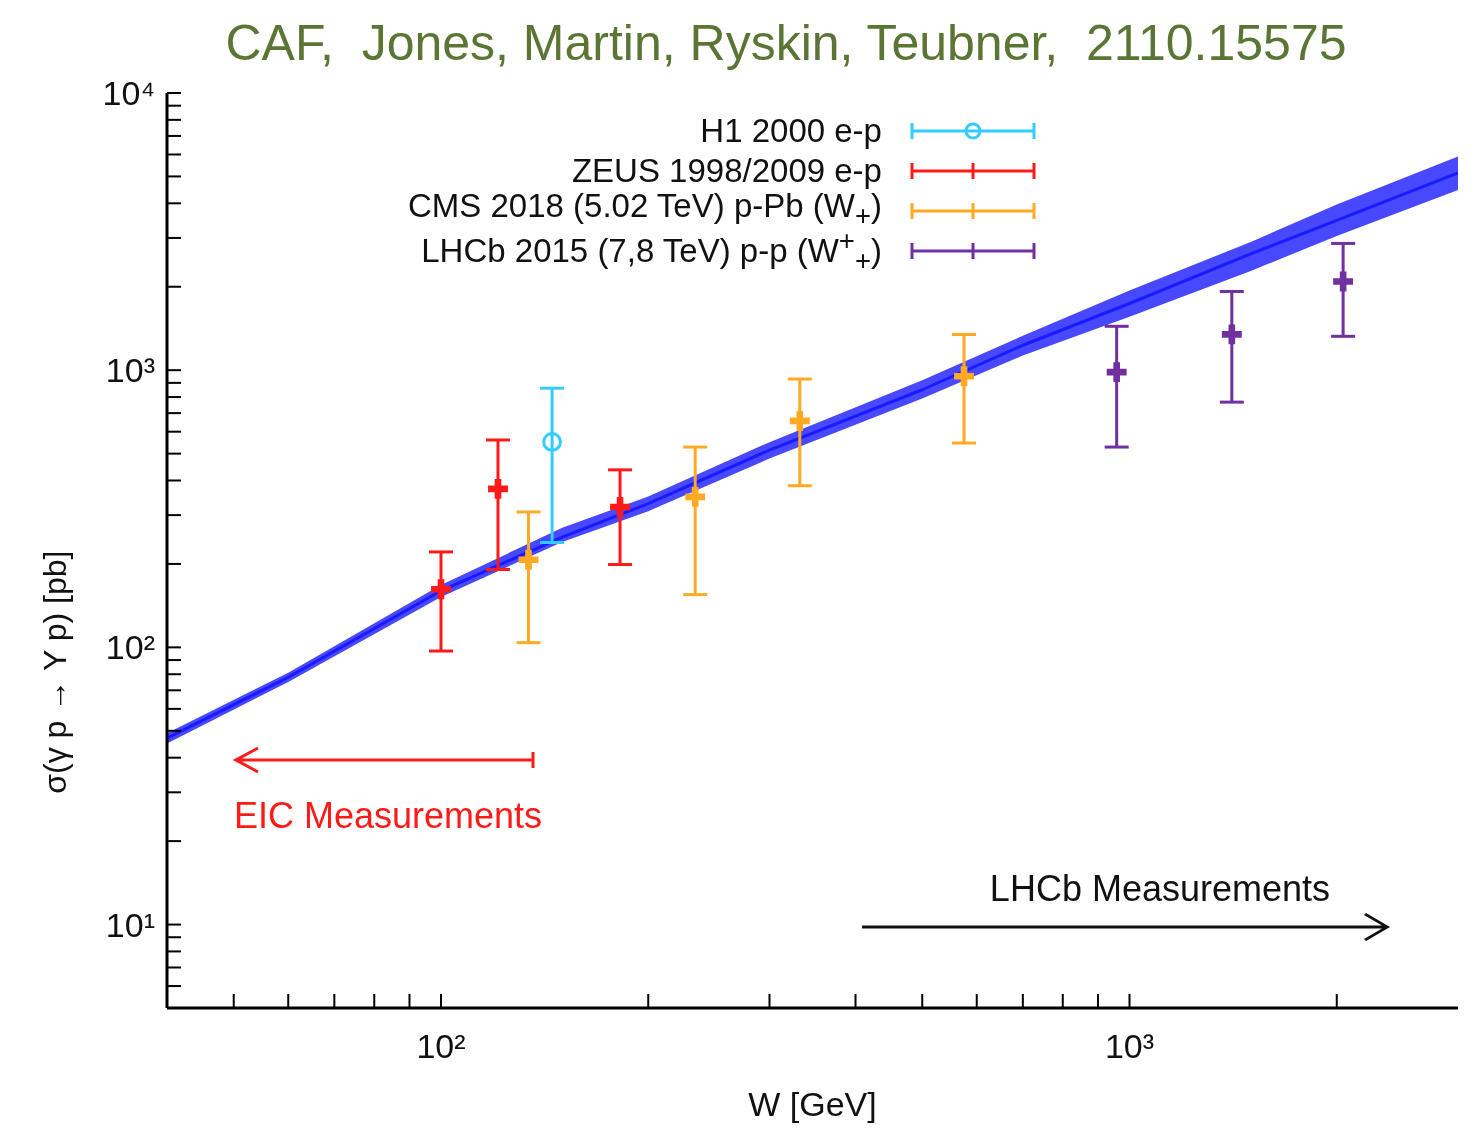  What do you see at coordinates (791, 131) in the screenshot?
I see `legend-label: H1 2000 e-p` at bounding box center [791, 131].